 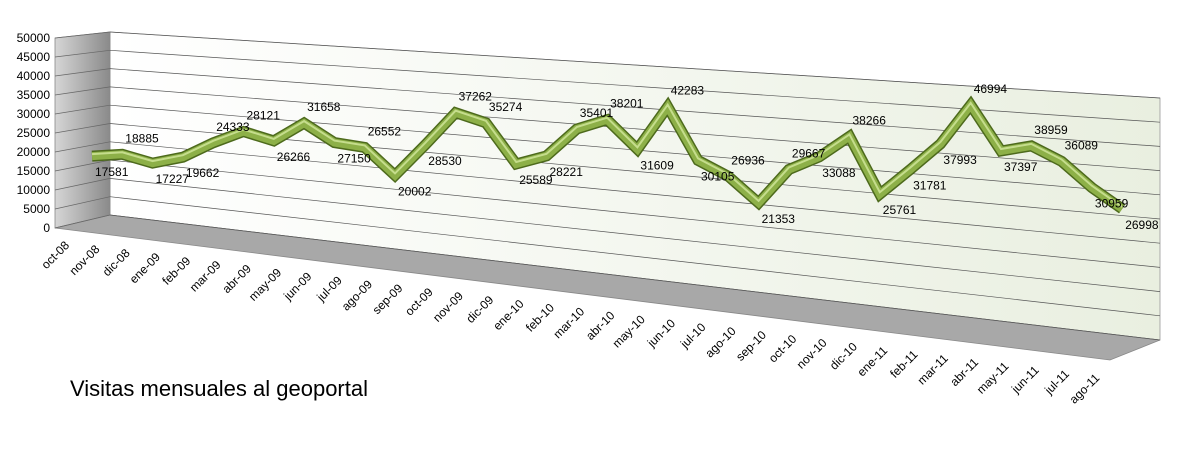 What do you see at coordinates (445, 161) in the screenshot?
I see `data-label: 28530` at bounding box center [445, 161].